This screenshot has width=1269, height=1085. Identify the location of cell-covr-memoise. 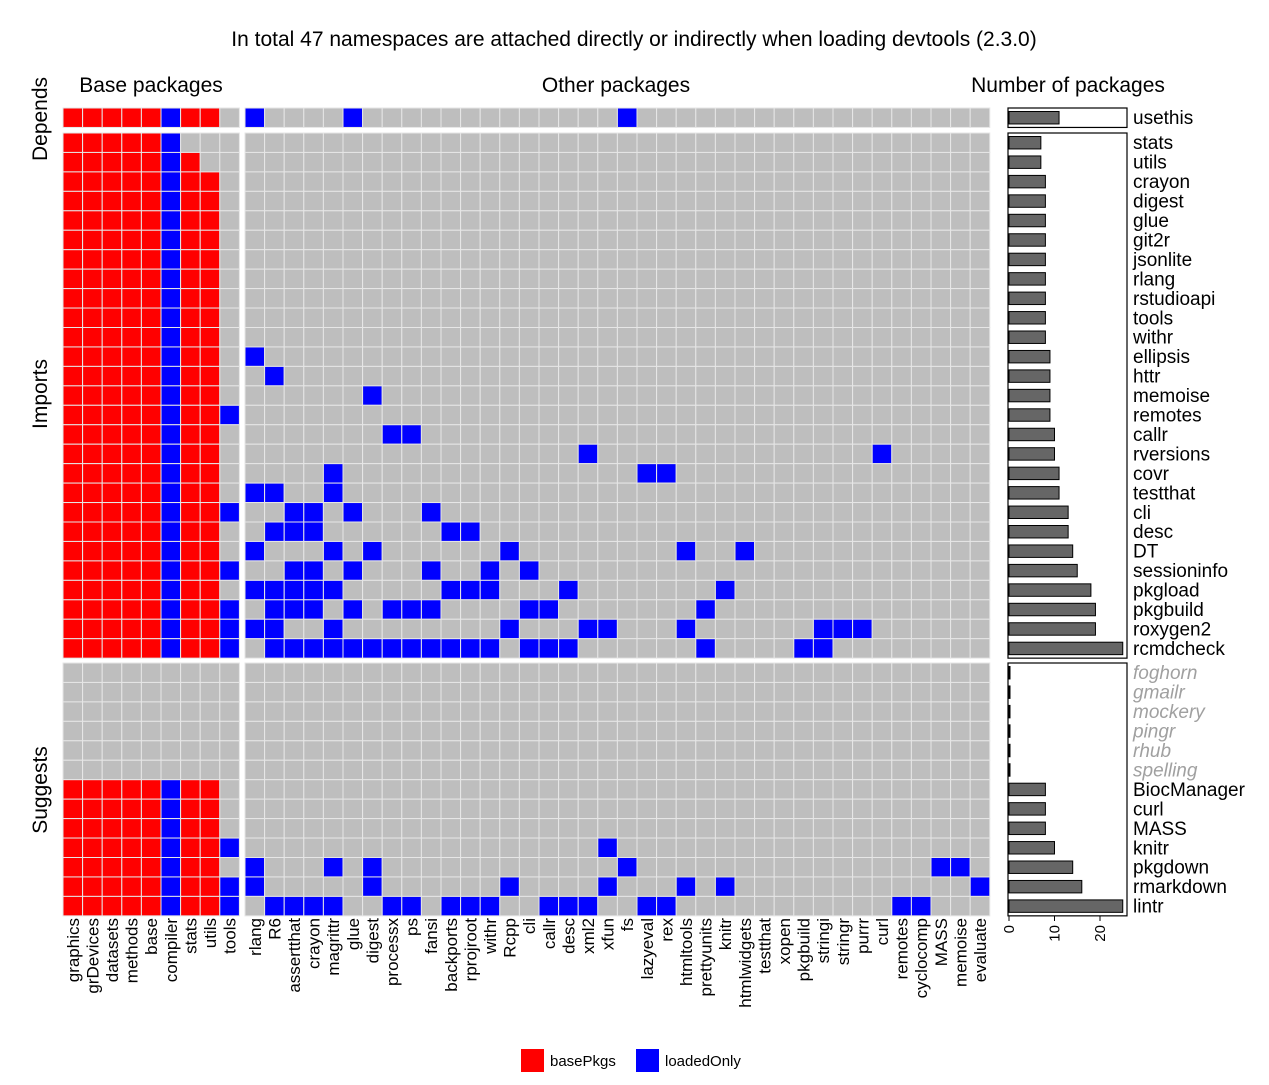
(960, 473).